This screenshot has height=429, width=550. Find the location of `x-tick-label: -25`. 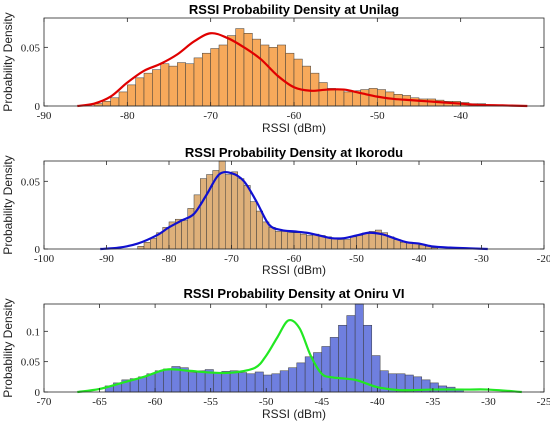

x-tick-label: -25 is located at coordinates (543, 402).